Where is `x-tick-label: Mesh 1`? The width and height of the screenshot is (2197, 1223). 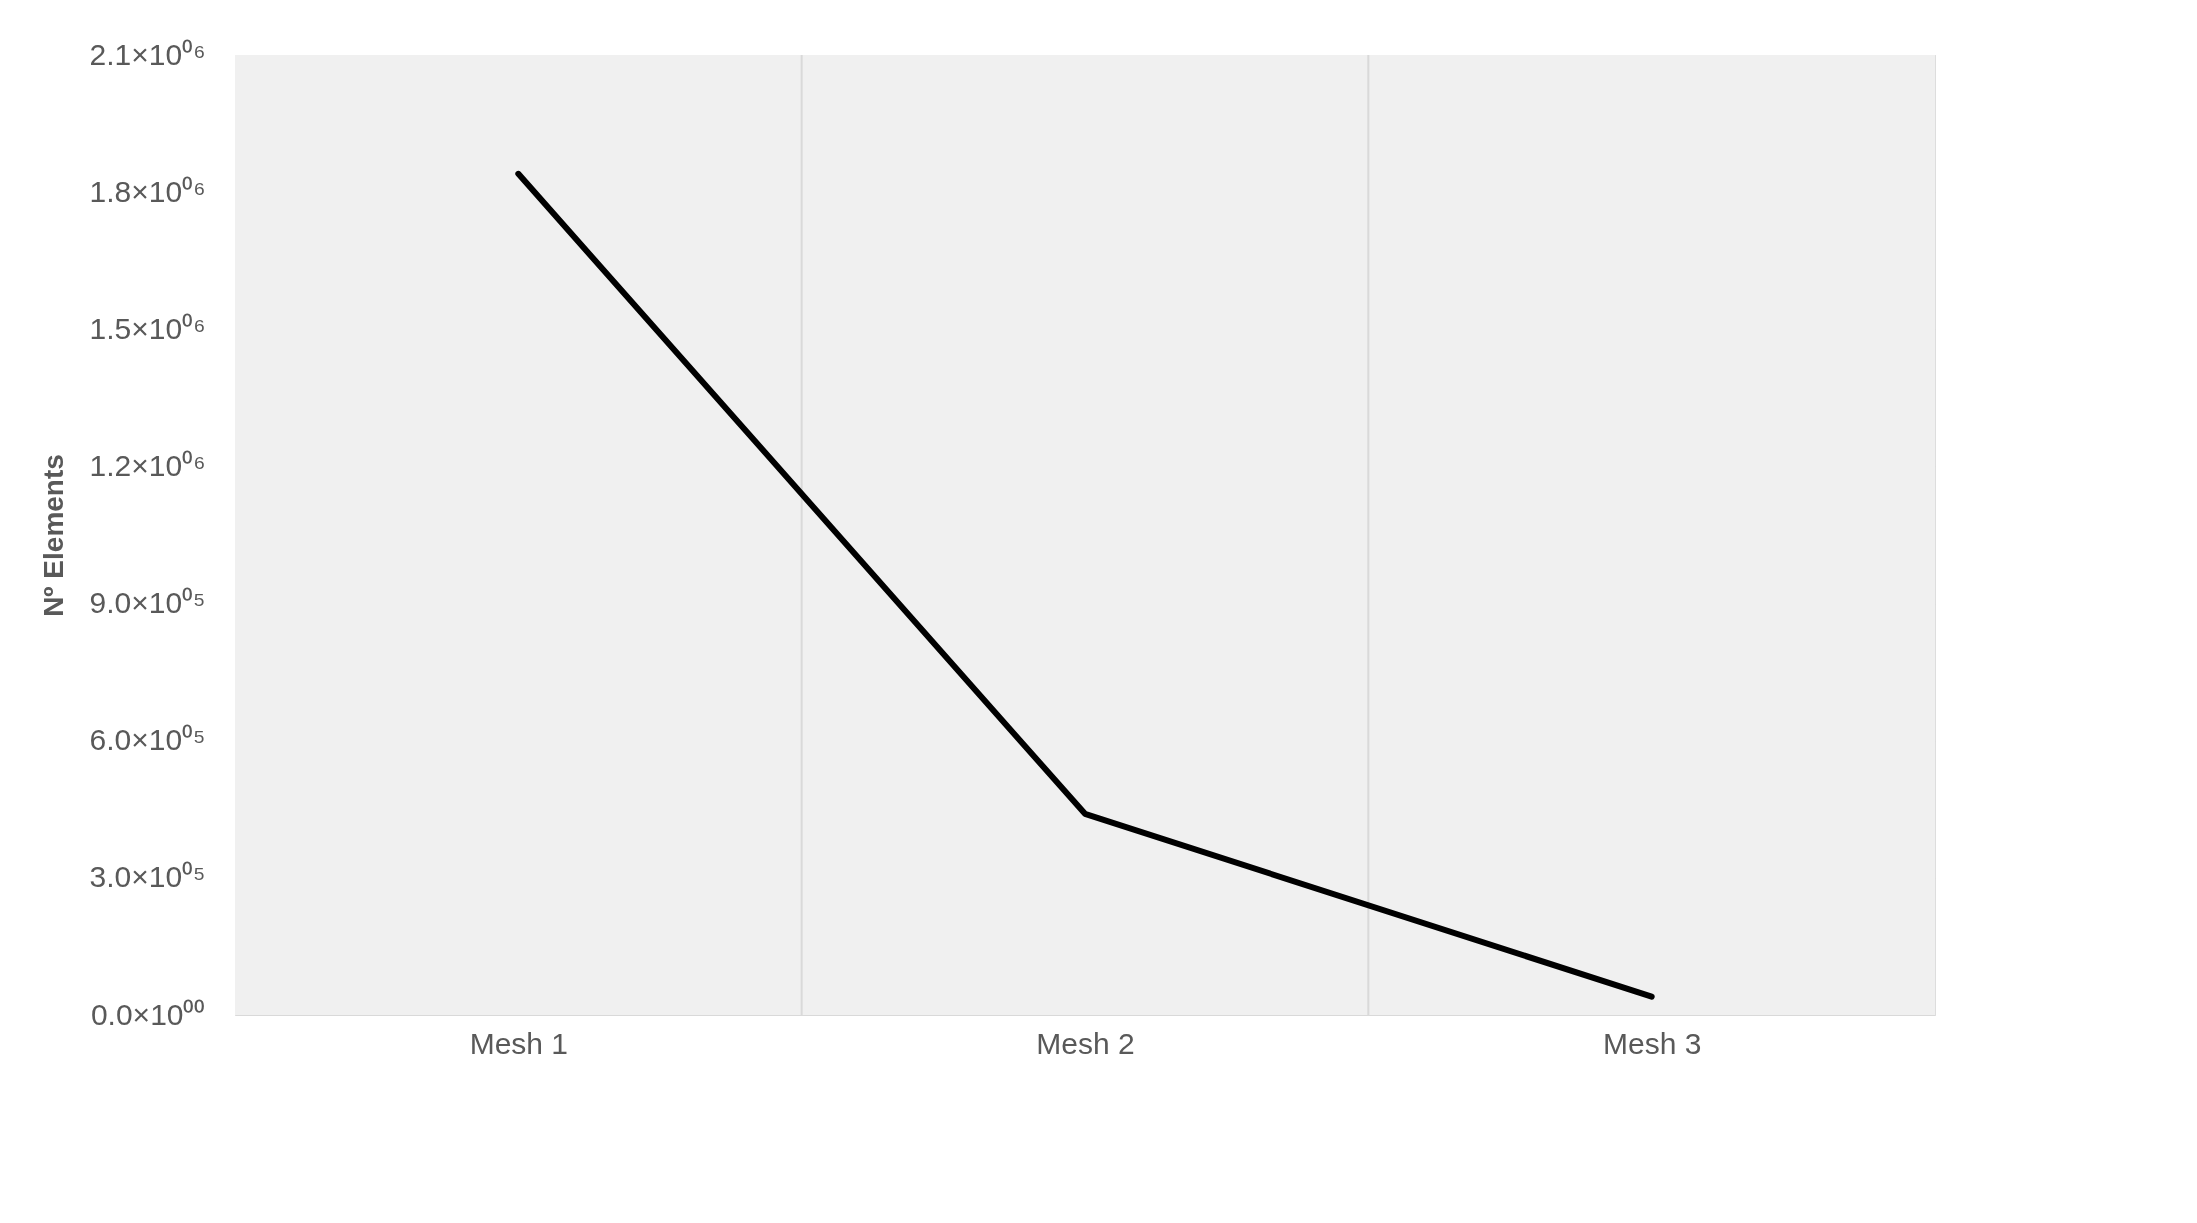
x-tick-label: Mesh 1 is located at coordinates (519, 1043).